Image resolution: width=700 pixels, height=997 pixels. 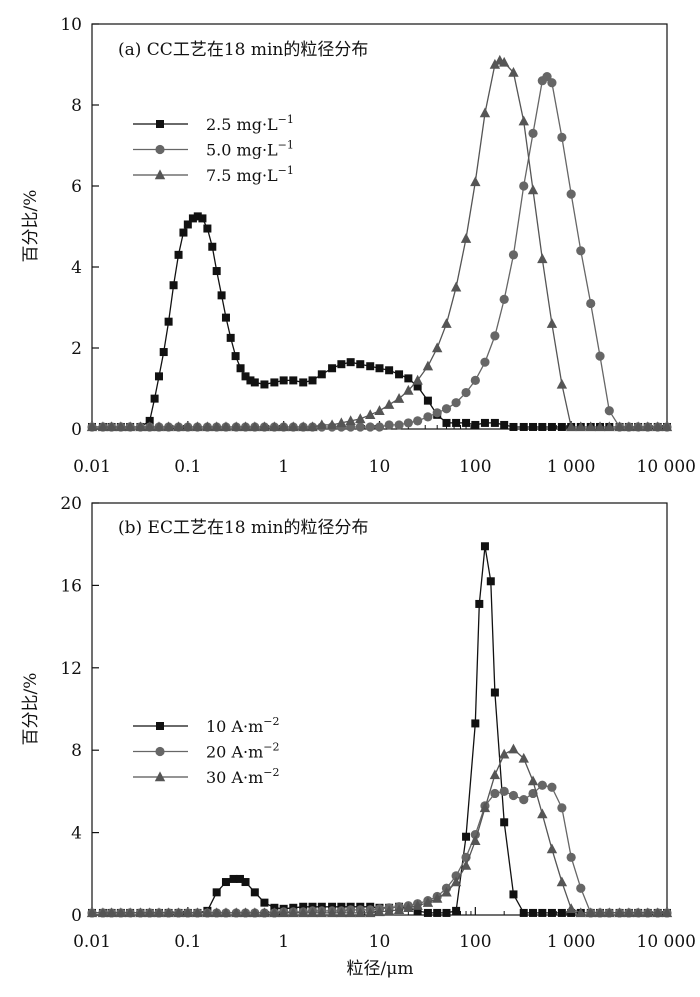 What do you see at coordinates (76, 751) in the screenshot?
I see `panel-b-y-tick-label: 8` at bounding box center [76, 751].